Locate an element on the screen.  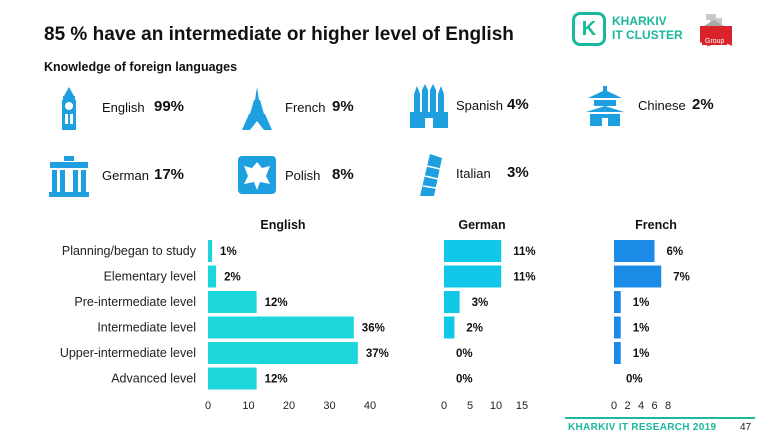
language-polish: Polish 8% is located at coordinates (301, 176).